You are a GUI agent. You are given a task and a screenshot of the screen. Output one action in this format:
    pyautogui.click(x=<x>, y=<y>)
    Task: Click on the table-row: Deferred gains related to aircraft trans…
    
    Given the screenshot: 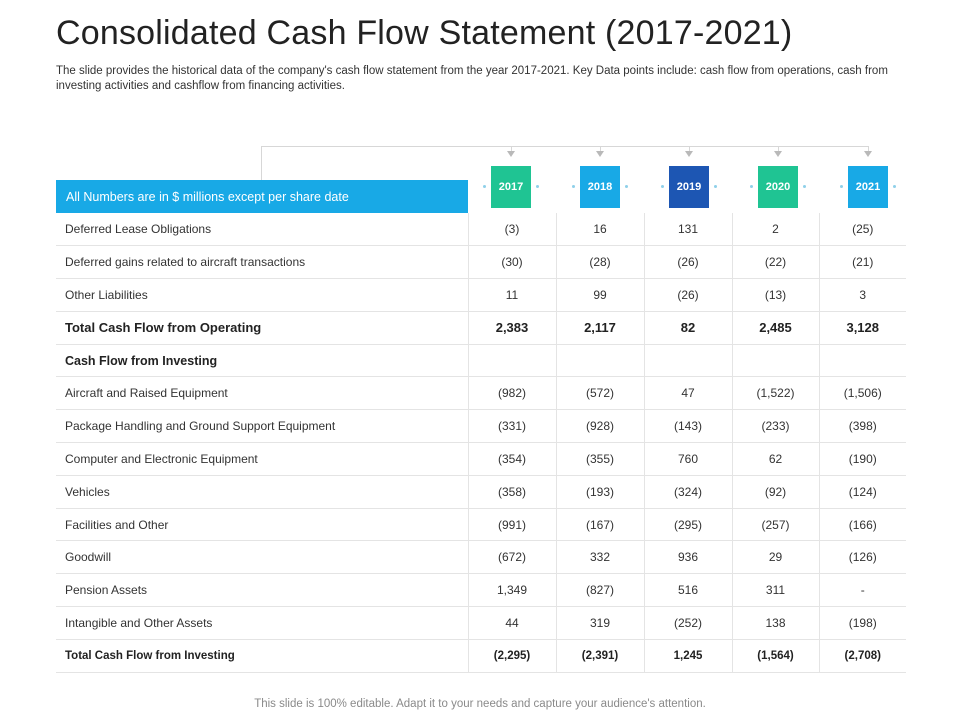 What is the action you would take?
    pyautogui.click(x=481, y=262)
    